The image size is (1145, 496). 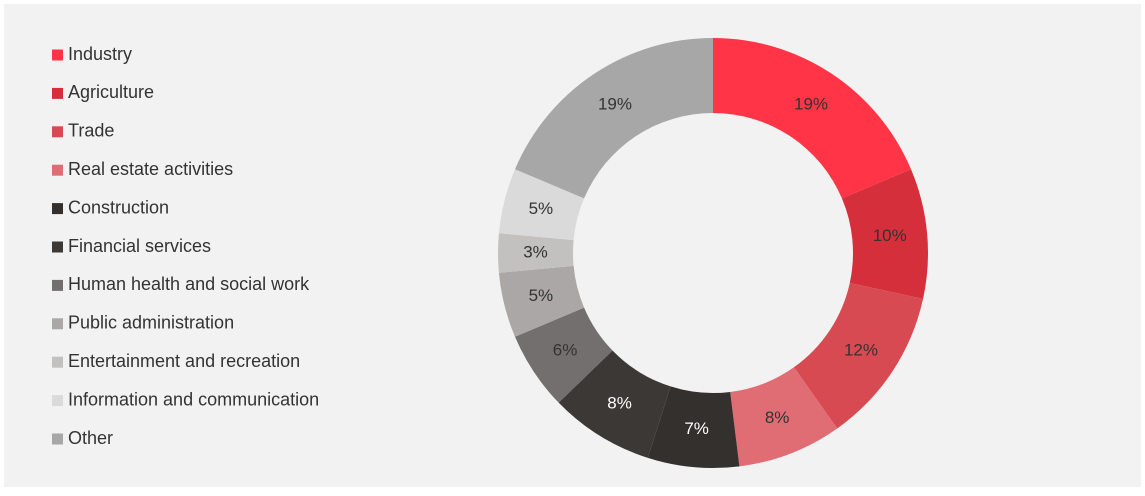 What do you see at coordinates (184, 361) in the screenshot?
I see `legend-label: Entertainment and recreation` at bounding box center [184, 361].